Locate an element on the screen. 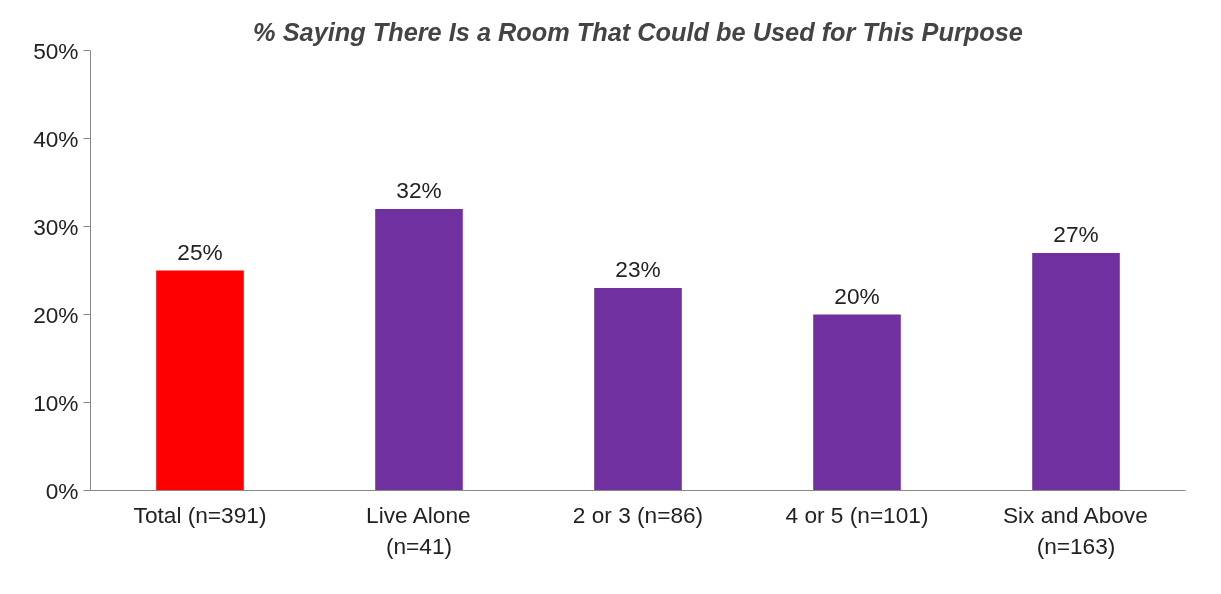 The width and height of the screenshot is (1221, 594). y-tick-label: 0% is located at coordinates (62, 490).